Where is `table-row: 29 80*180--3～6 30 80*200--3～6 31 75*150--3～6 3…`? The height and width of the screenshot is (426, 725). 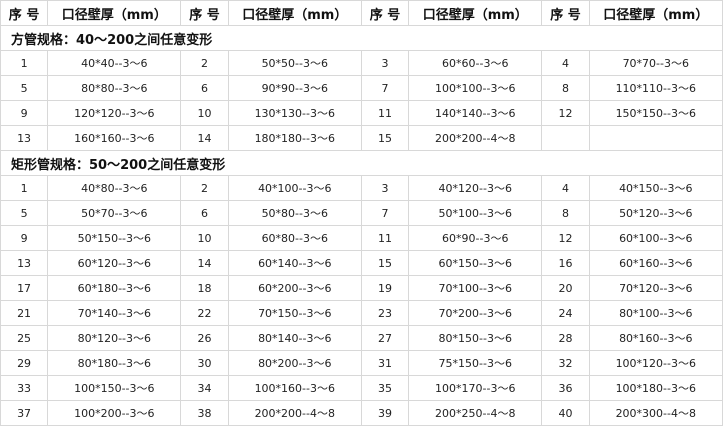 table-row: 29 80*180--3～6 30 80*200--3～6 31 75*150--3～6 3… is located at coordinates (362, 363).